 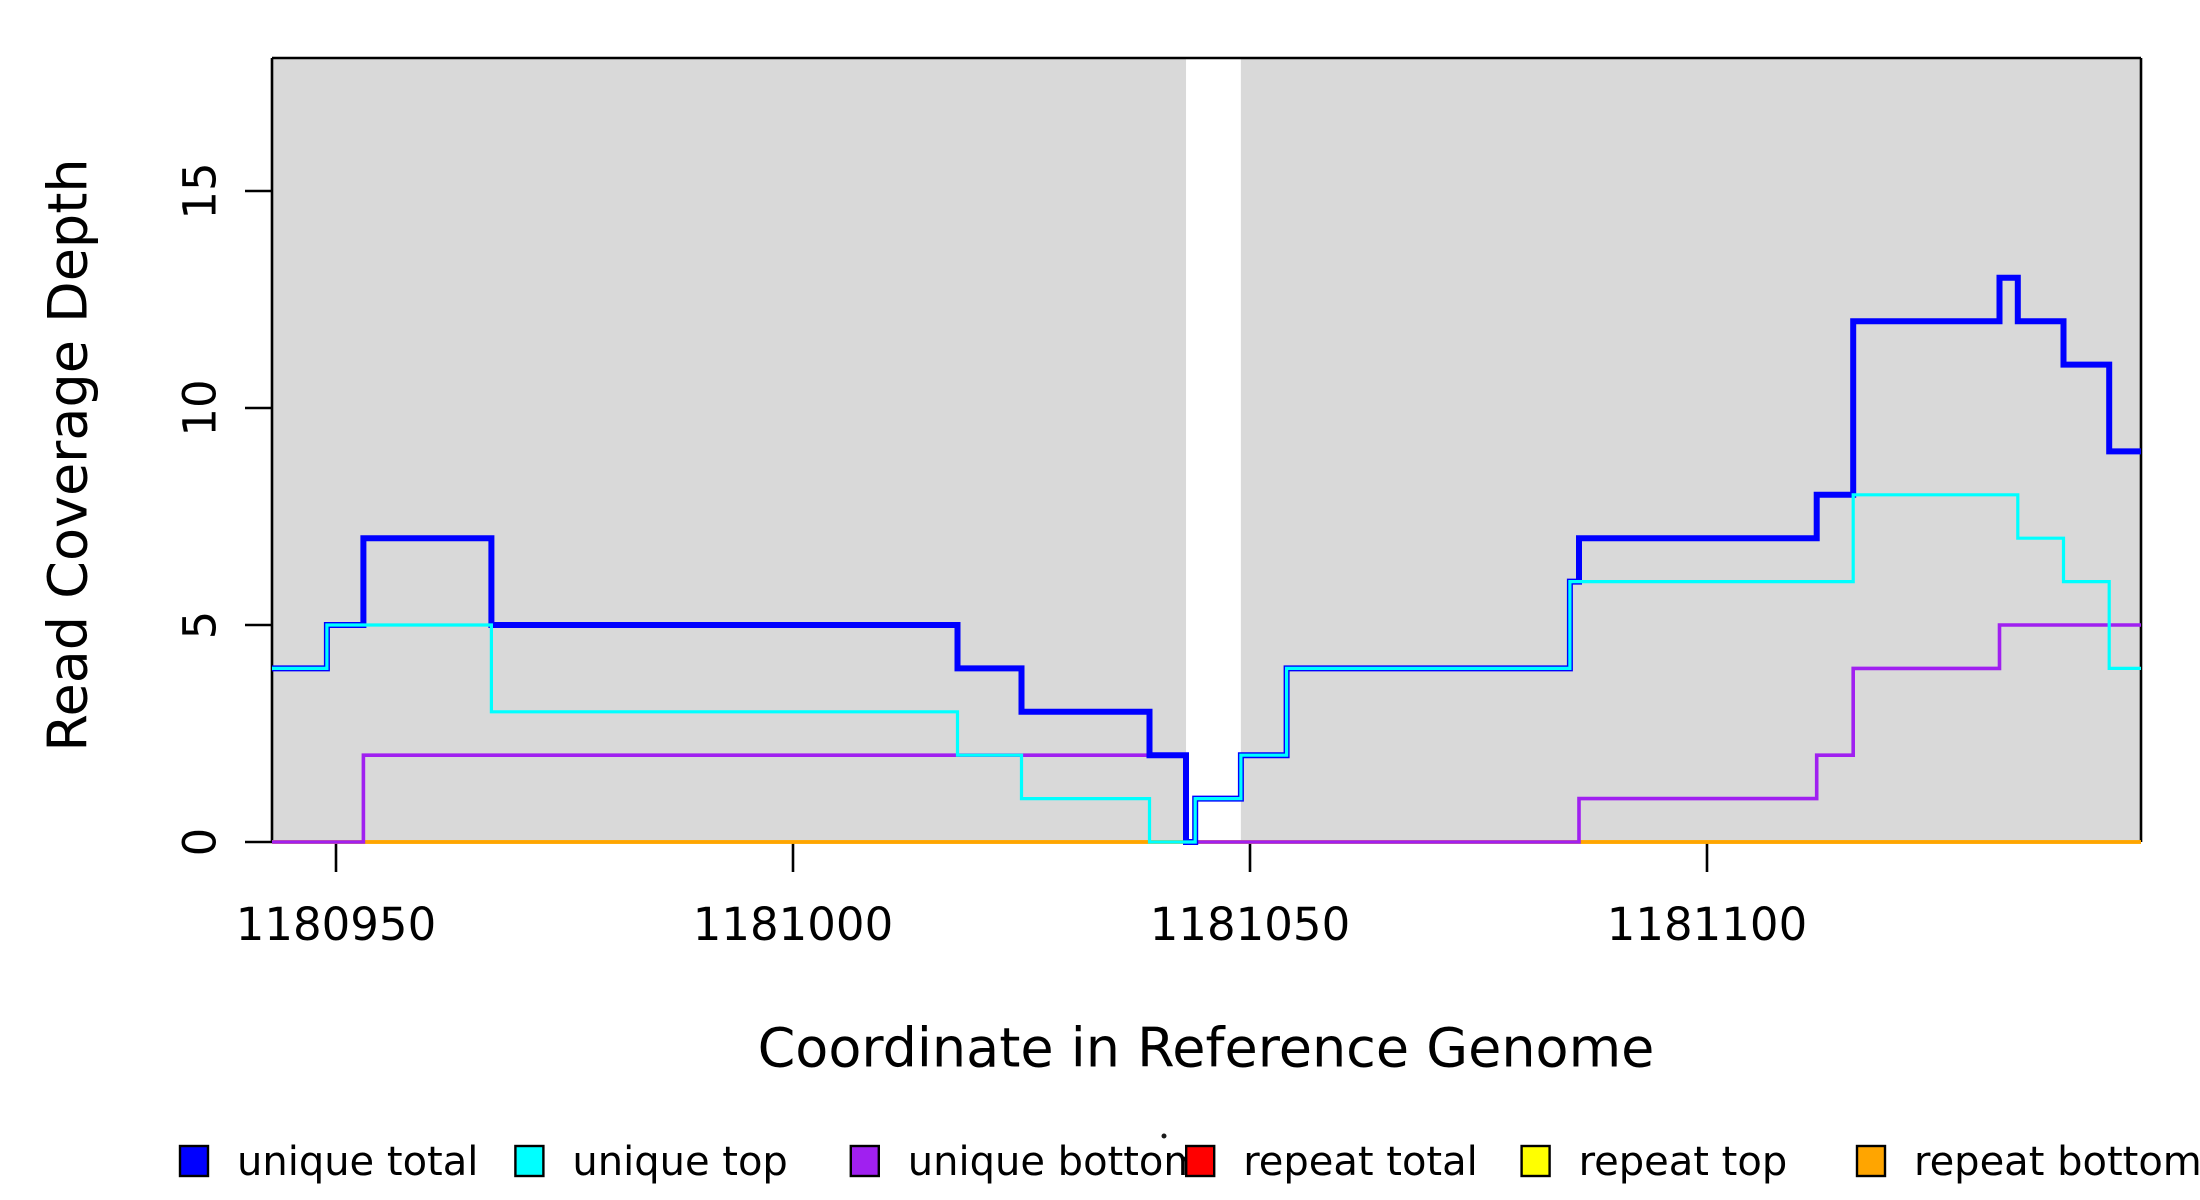 What do you see at coordinates (1360, 1162) in the screenshot?
I see `legend-label: repeat total` at bounding box center [1360, 1162].